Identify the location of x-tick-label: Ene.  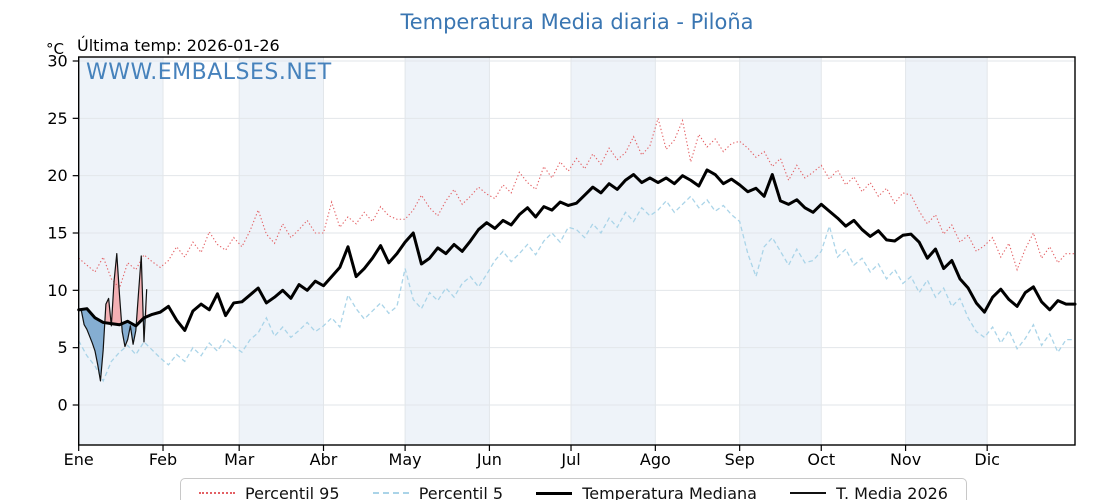
(79, 459).